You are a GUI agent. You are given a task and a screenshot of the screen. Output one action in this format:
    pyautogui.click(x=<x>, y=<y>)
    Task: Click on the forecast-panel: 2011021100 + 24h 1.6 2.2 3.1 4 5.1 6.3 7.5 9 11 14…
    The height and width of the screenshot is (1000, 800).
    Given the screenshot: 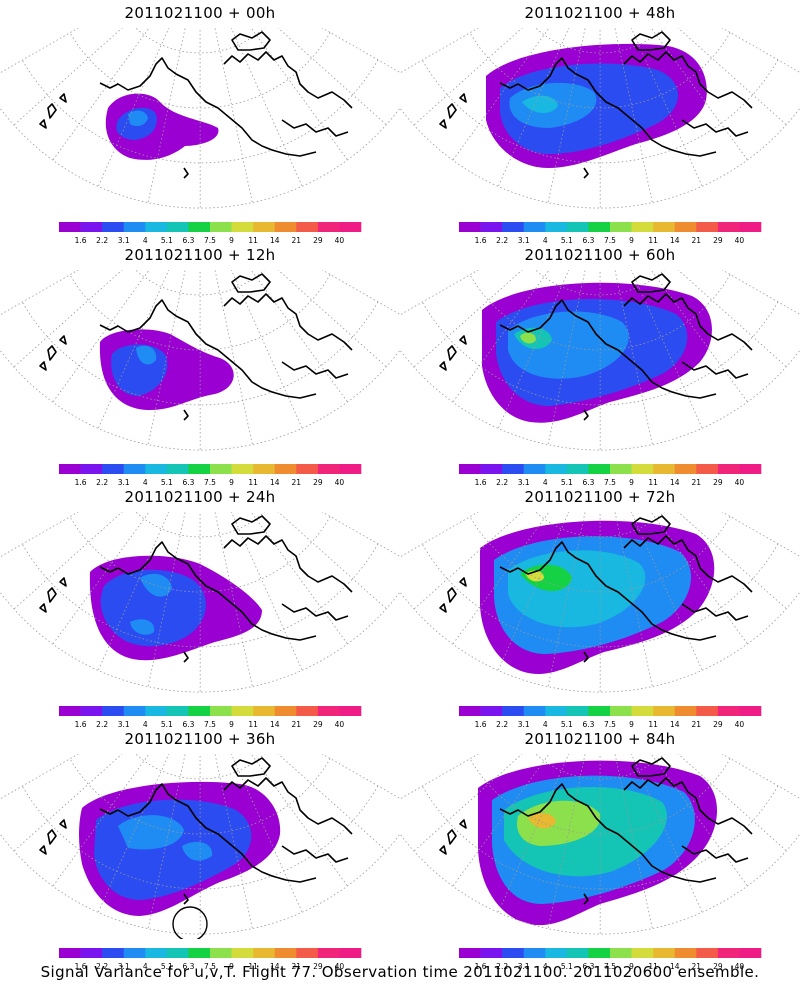 What is the action you would take?
    pyautogui.click(x=200, y=606)
    